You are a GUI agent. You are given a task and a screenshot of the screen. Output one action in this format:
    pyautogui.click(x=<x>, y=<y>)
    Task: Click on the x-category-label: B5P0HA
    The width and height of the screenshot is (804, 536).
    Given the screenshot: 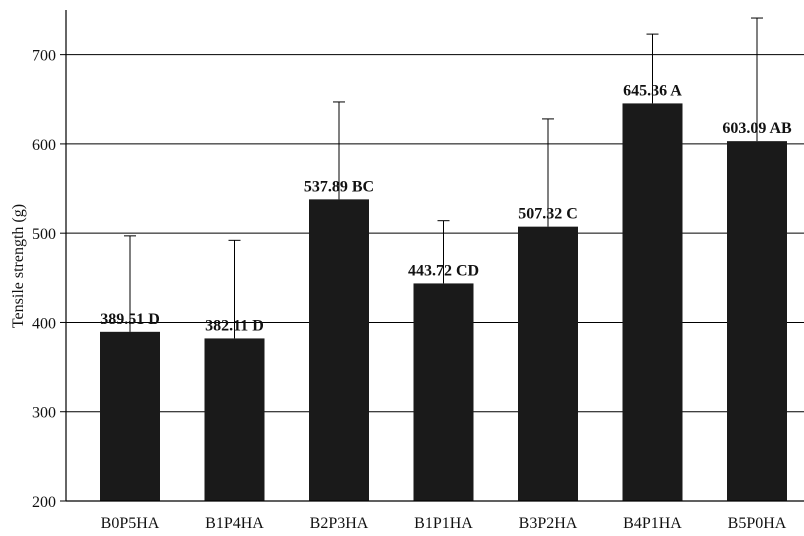 What is the action you would take?
    pyautogui.click(x=757, y=523)
    